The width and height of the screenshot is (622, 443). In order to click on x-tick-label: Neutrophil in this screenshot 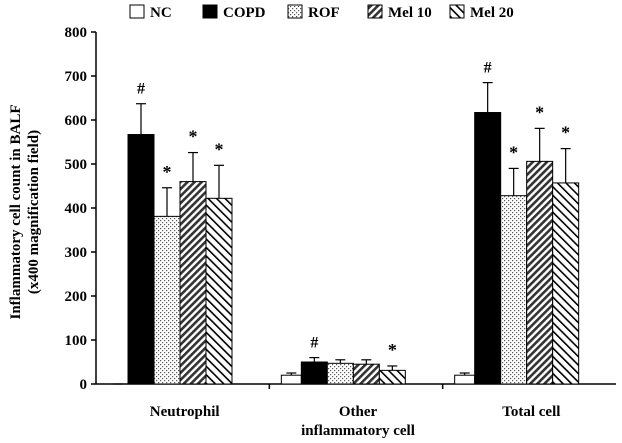, I will do `click(185, 412)`.